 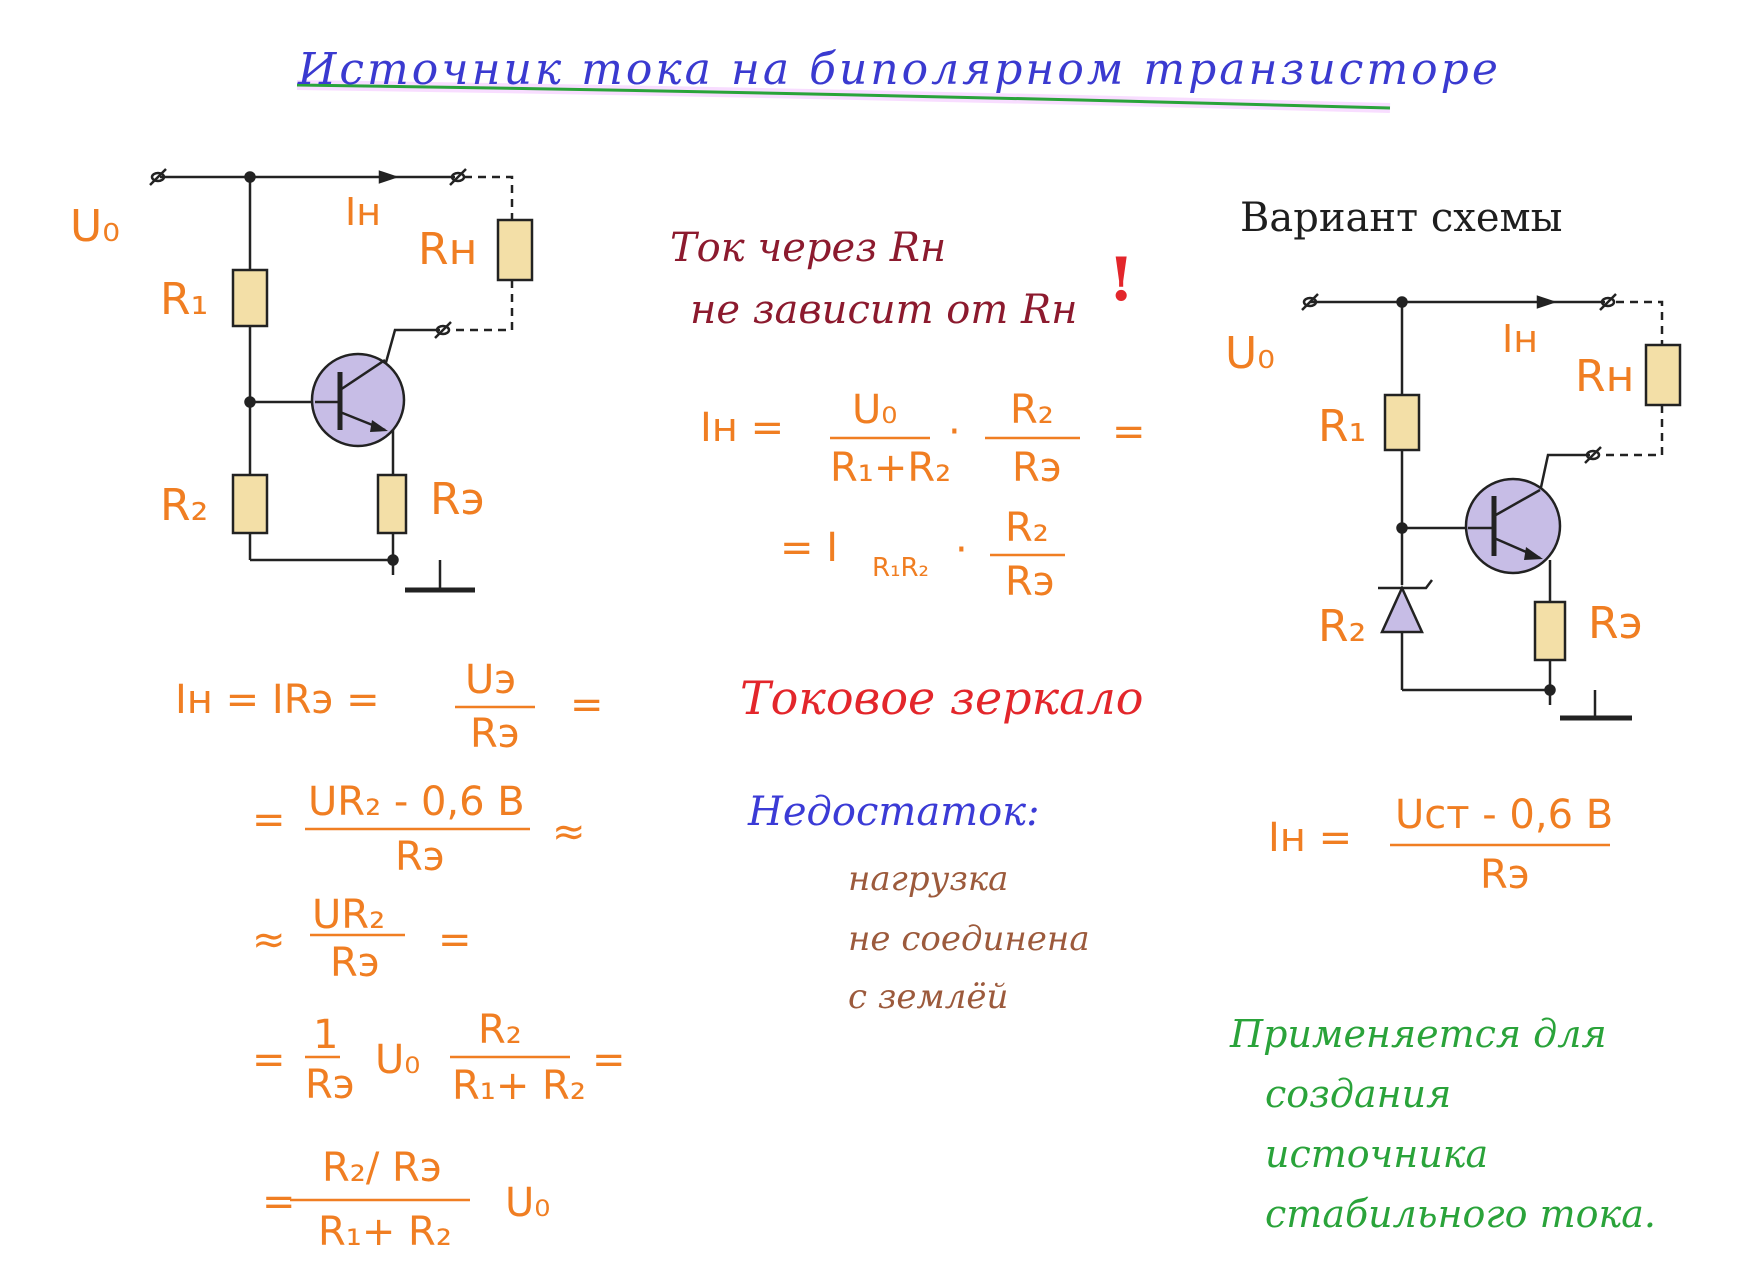 I want to click on derivation-3-tail: =, so click(x=455, y=940).